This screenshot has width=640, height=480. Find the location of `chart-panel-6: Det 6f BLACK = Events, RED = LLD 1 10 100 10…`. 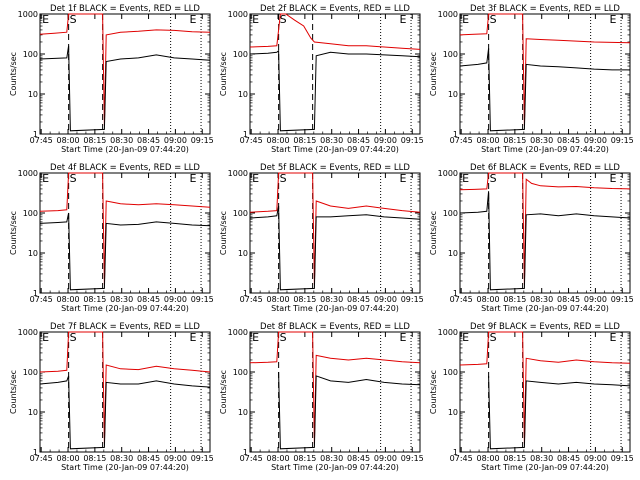

chart-panel-6: Det 6f BLACK = Events, RED = LLD 1 10 100 10… is located at coordinates (531, 238).